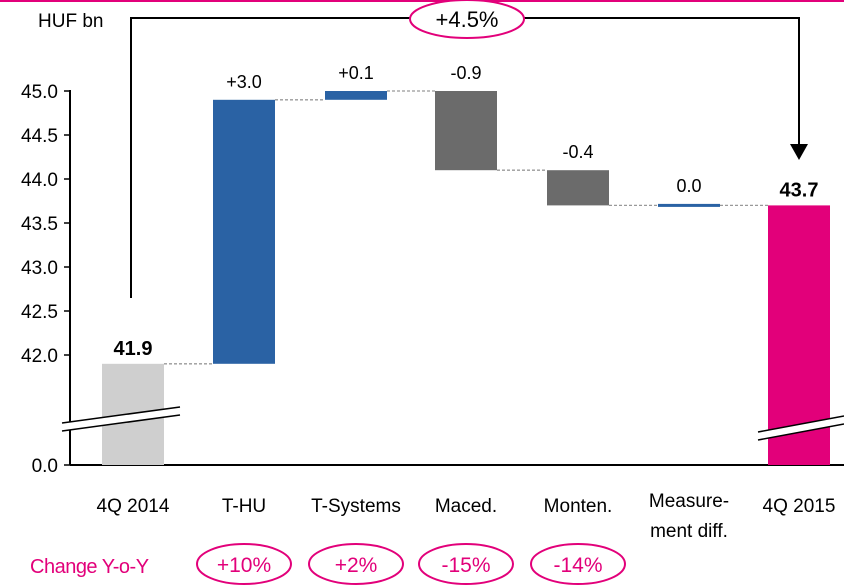 The image size is (844, 587). What do you see at coordinates (39, 356) in the screenshot?
I see `y-tick-label: 42.0` at bounding box center [39, 356].